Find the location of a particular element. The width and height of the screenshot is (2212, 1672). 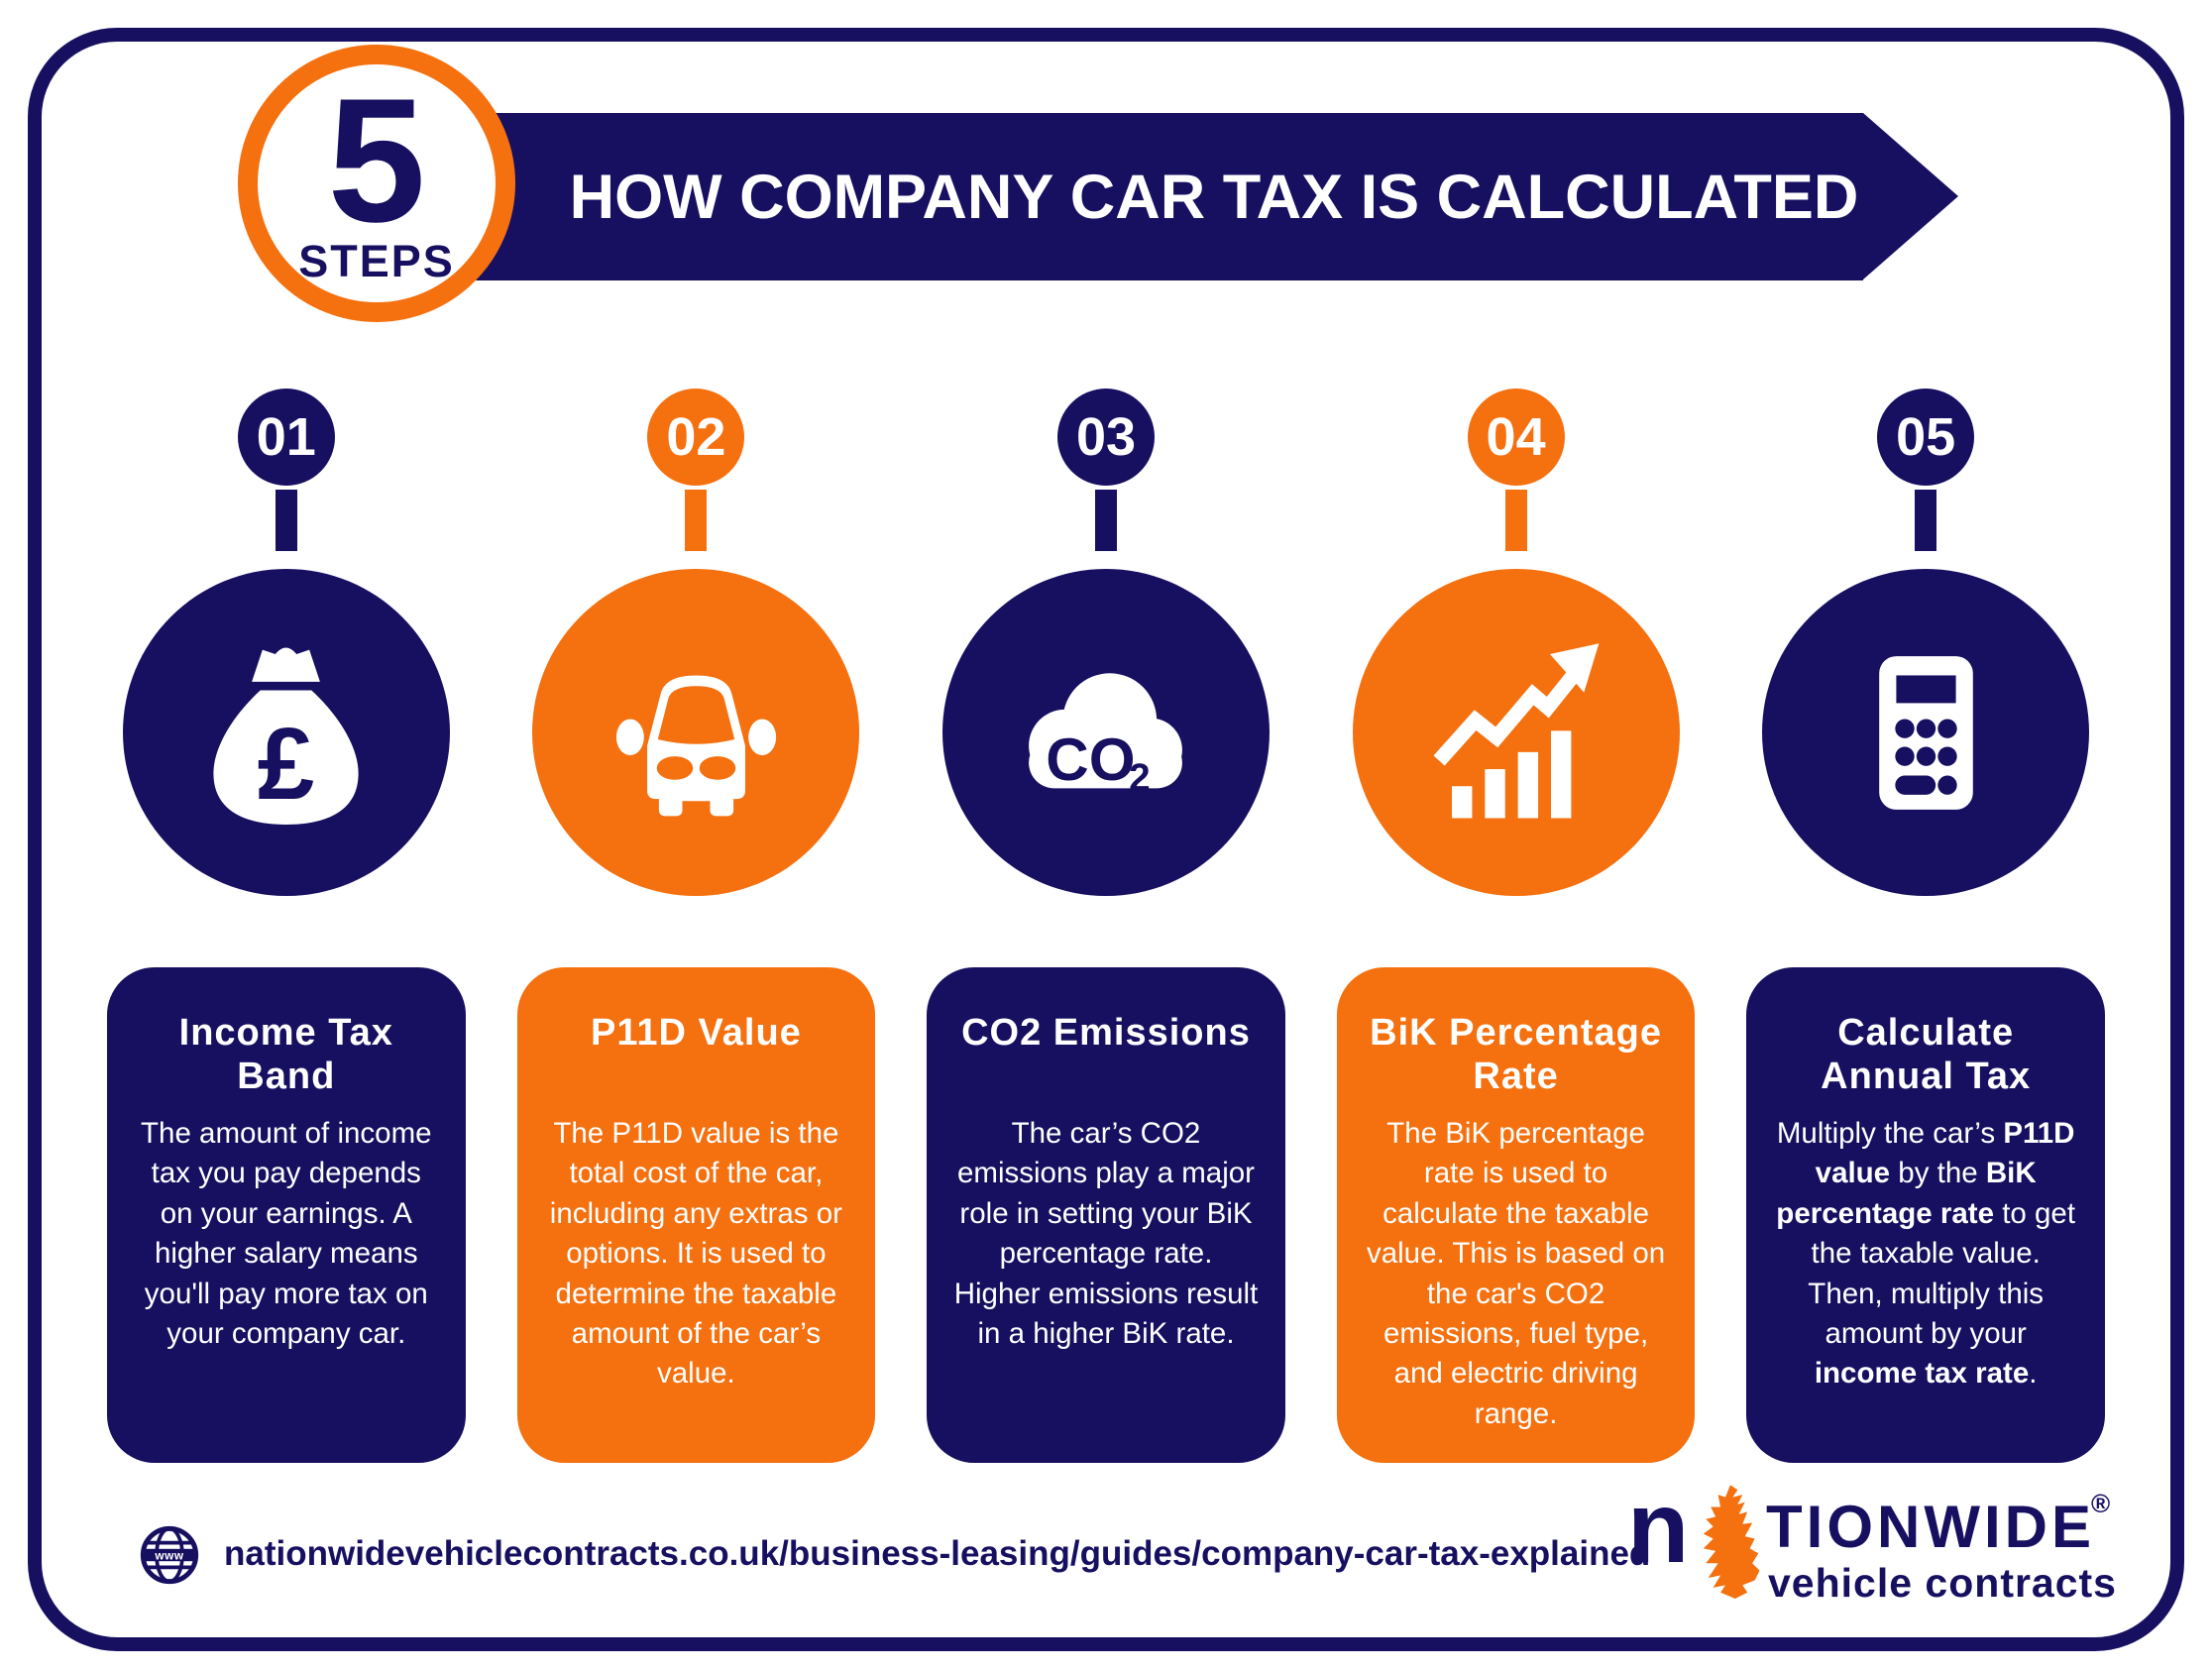

nationwide-logo: n TIONWIDE ® vehicle contracts is located at coordinates (1880, 1545).